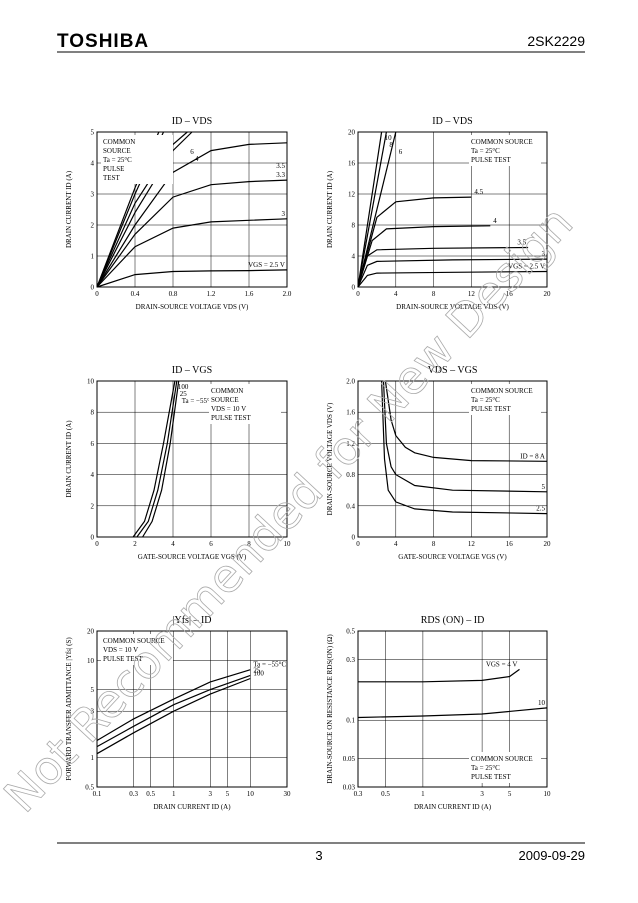  Describe the element at coordinates (257, 670) in the screenshot. I see `curve-label: 25` at that location.